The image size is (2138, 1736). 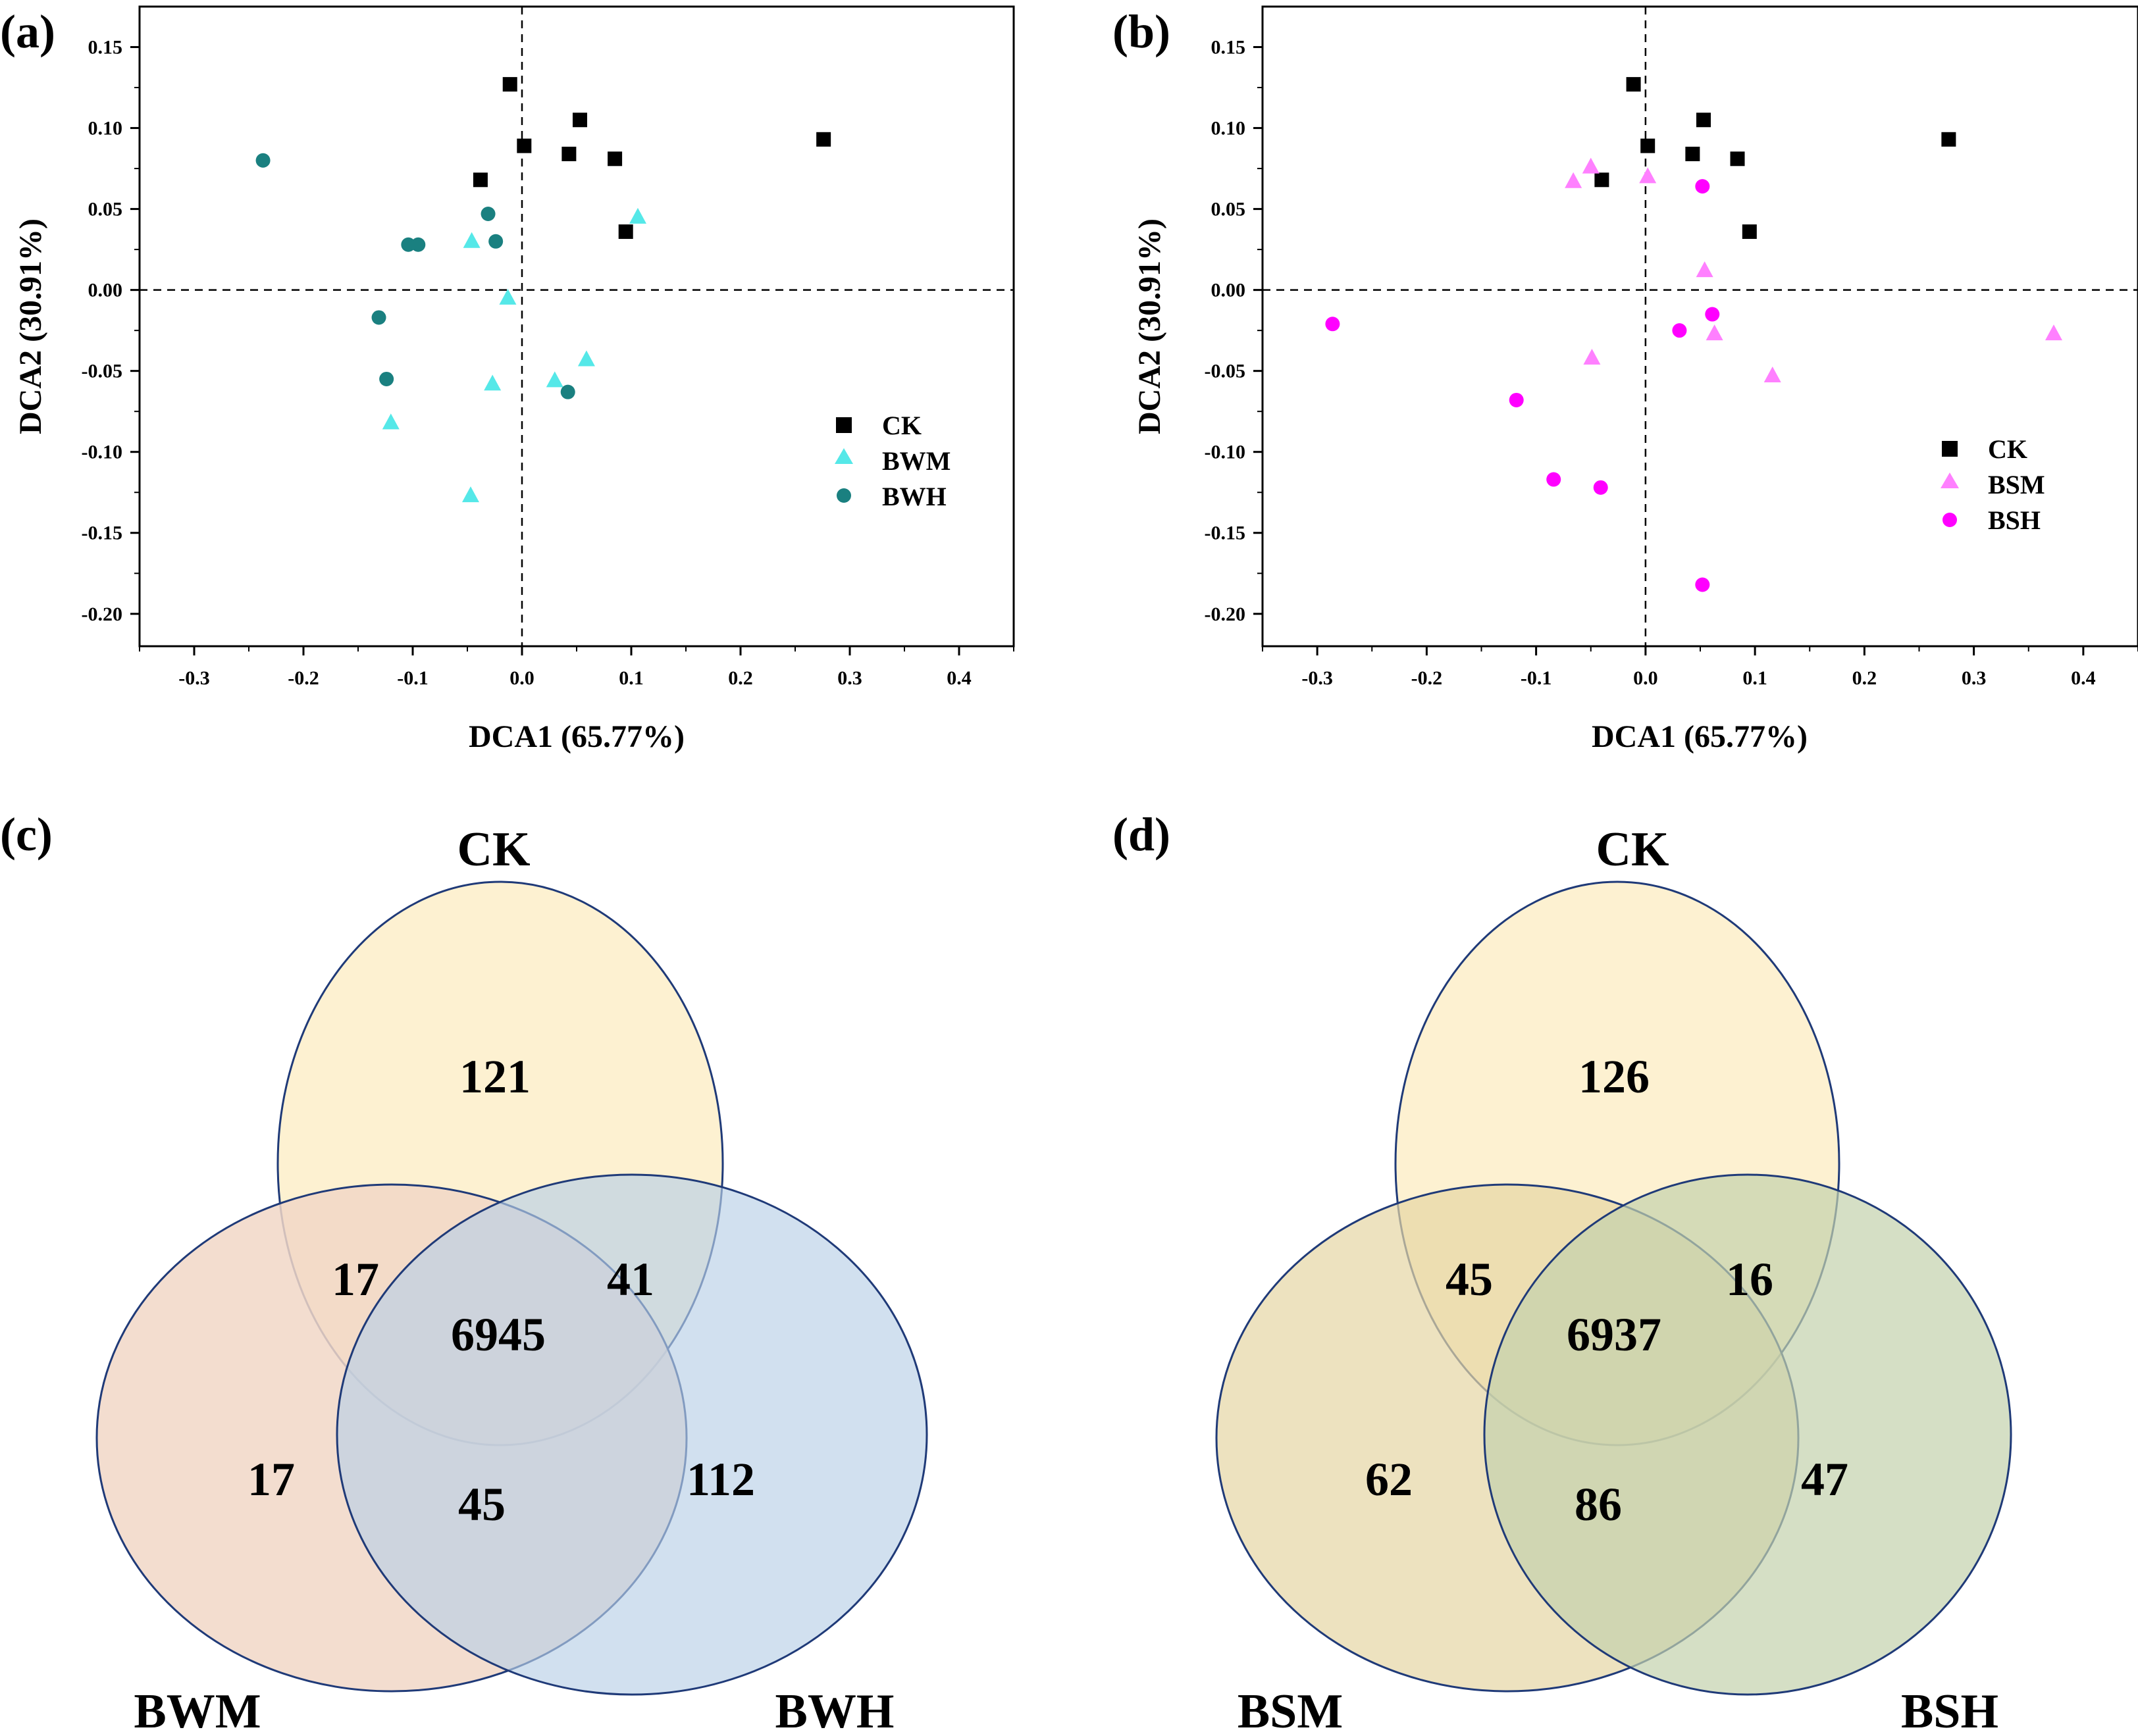 What do you see at coordinates (1700, 736) in the screenshot?
I see `x-axis-label-b: DCA1 (65.77%)` at bounding box center [1700, 736].